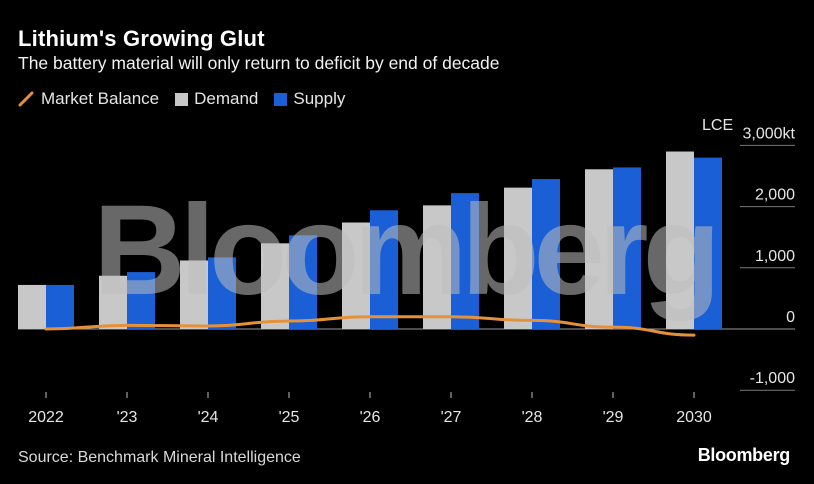  Describe the element at coordinates (127, 417) in the screenshot. I see `x-tick-label: '23` at that location.